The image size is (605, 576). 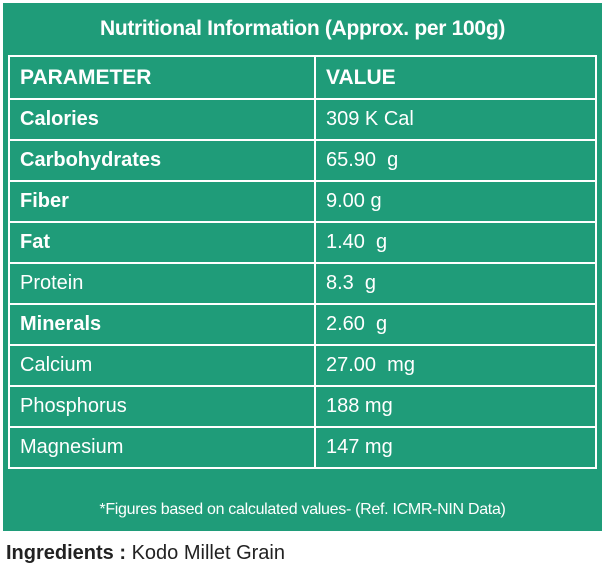 I want to click on parameter: Fat, so click(x=162, y=242).